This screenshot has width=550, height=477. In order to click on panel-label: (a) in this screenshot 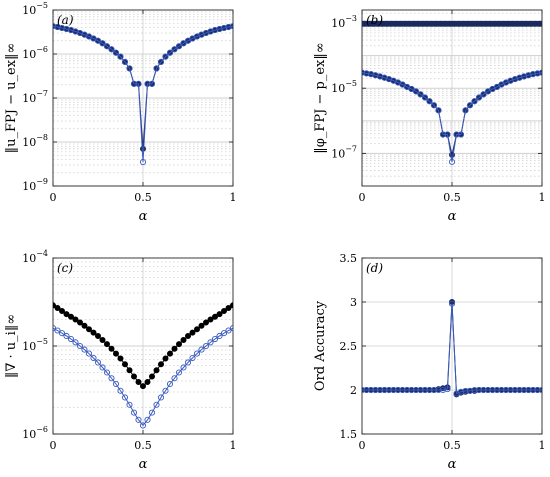, I will do `click(65, 20)`.